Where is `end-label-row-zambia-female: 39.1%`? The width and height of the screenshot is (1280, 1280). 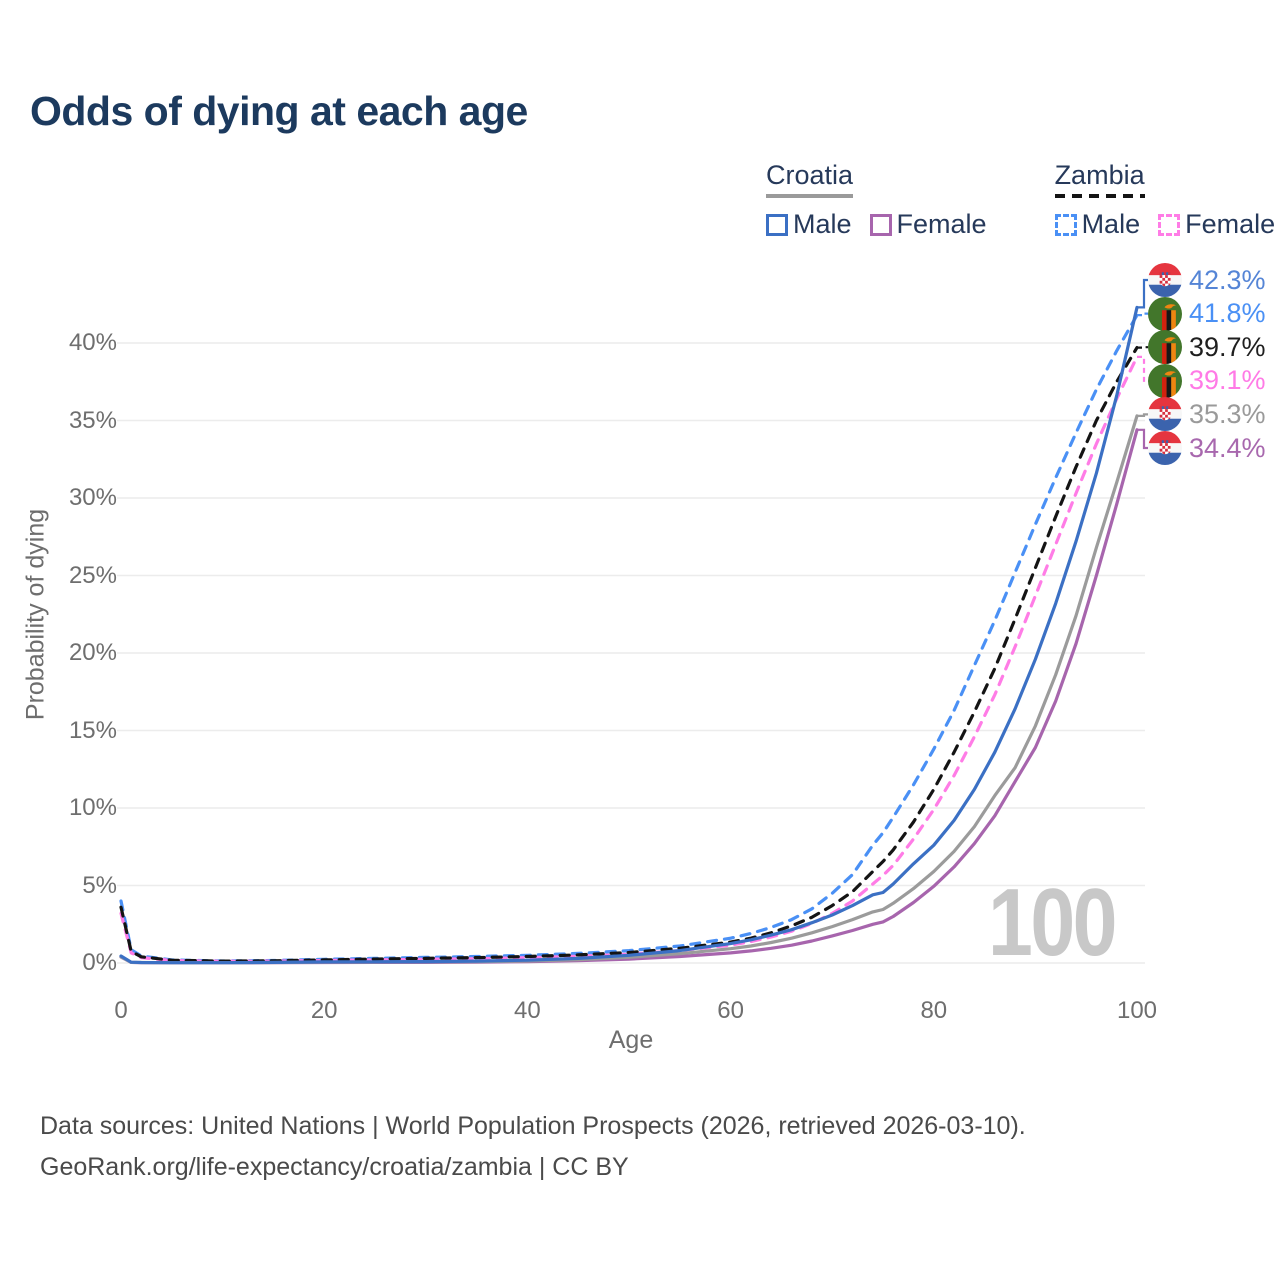
end-label-row-zambia-female: 39.1% is located at coordinates (1207, 380).